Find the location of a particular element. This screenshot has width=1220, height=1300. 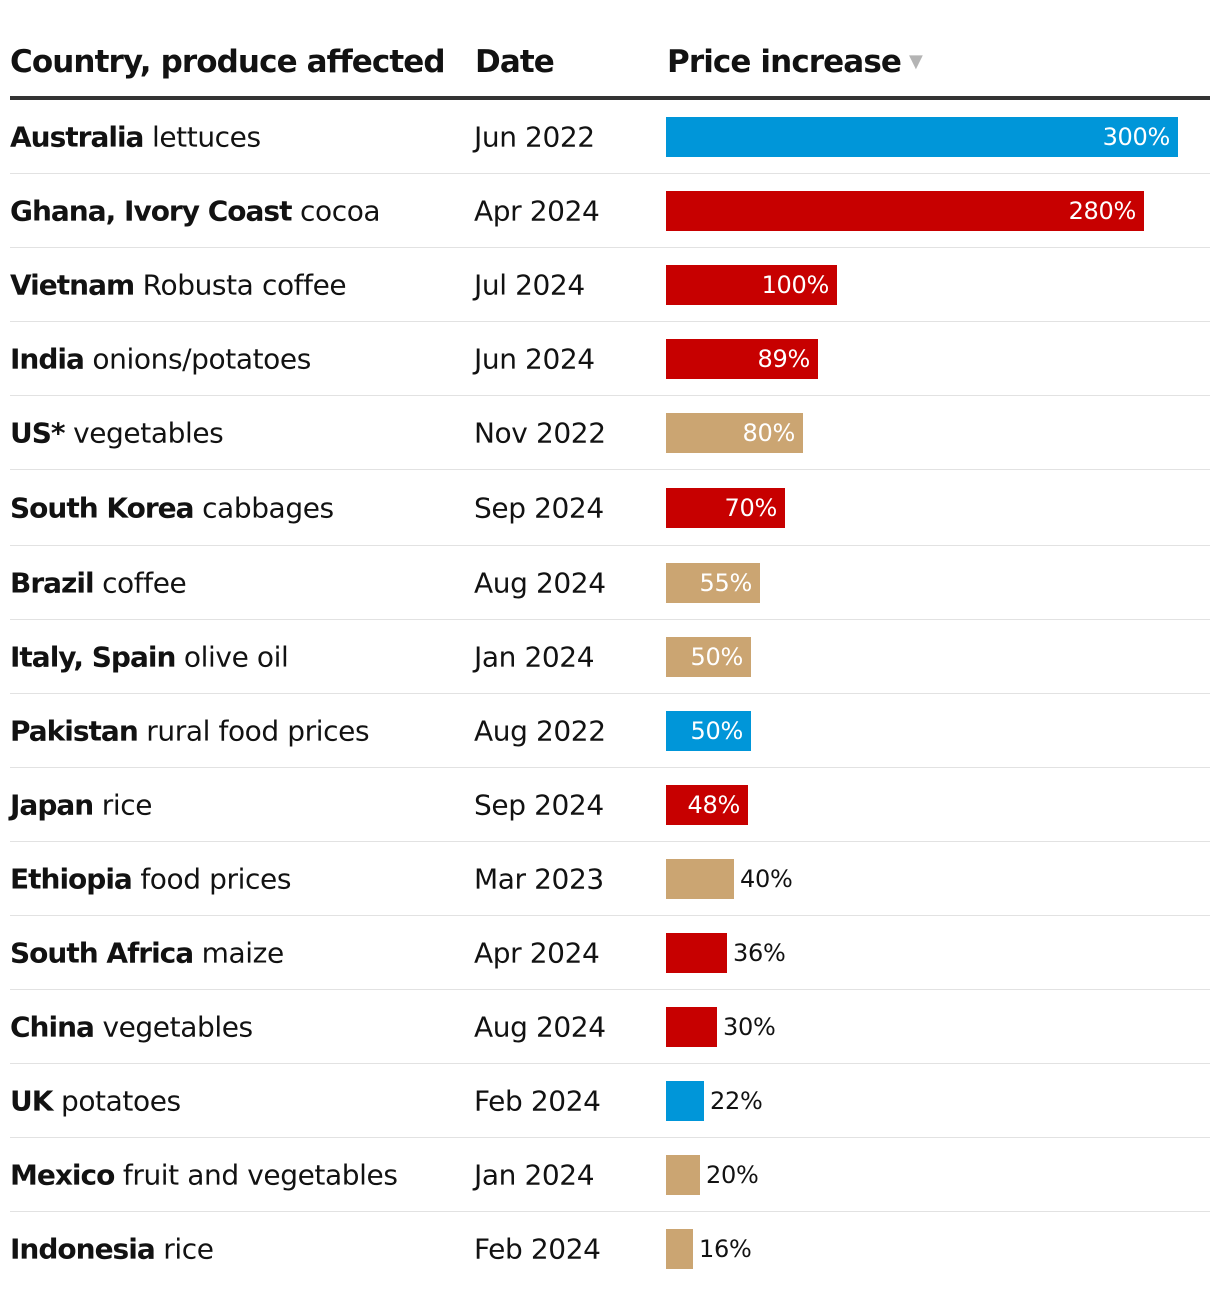

country-cell: China vegetables is located at coordinates (131, 1026).